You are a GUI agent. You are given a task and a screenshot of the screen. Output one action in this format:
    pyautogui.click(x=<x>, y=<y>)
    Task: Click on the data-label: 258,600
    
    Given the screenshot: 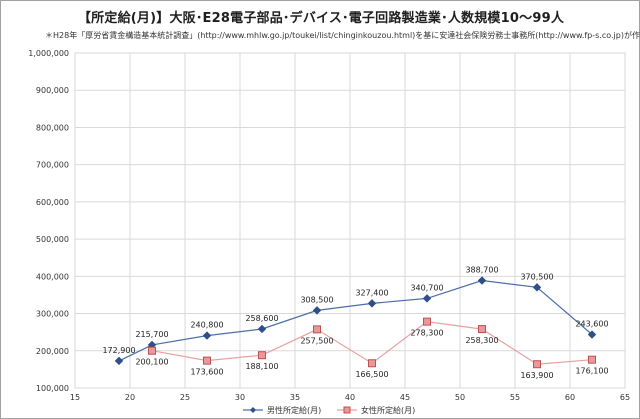 What is the action you would take?
    pyautogui.click(x=261, y=318)
    